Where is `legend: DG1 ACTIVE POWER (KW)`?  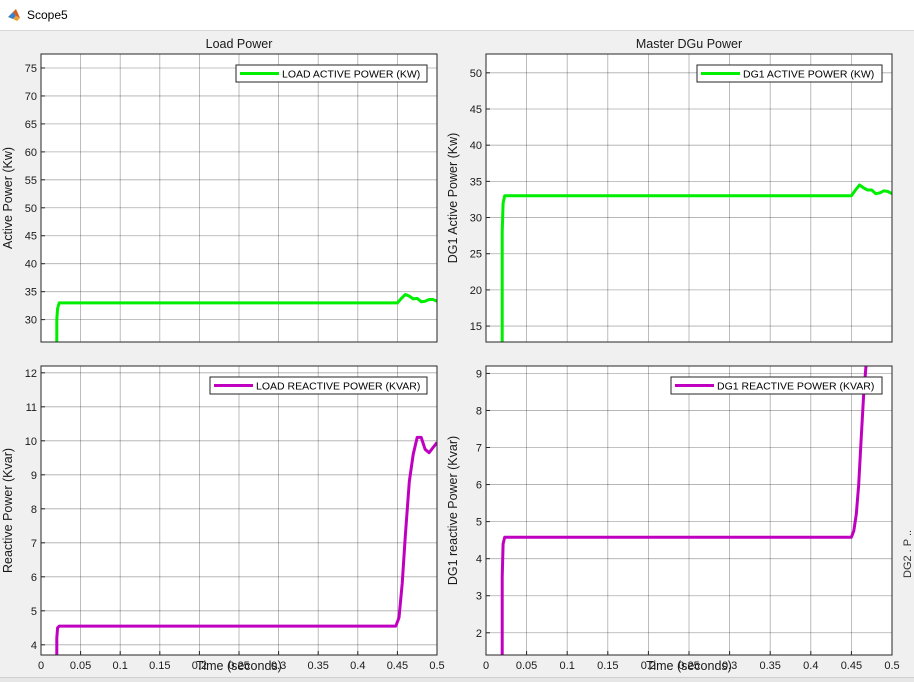
legend: DG1 ACTIVE POWER (KW) is located at coordinates (789, 73).